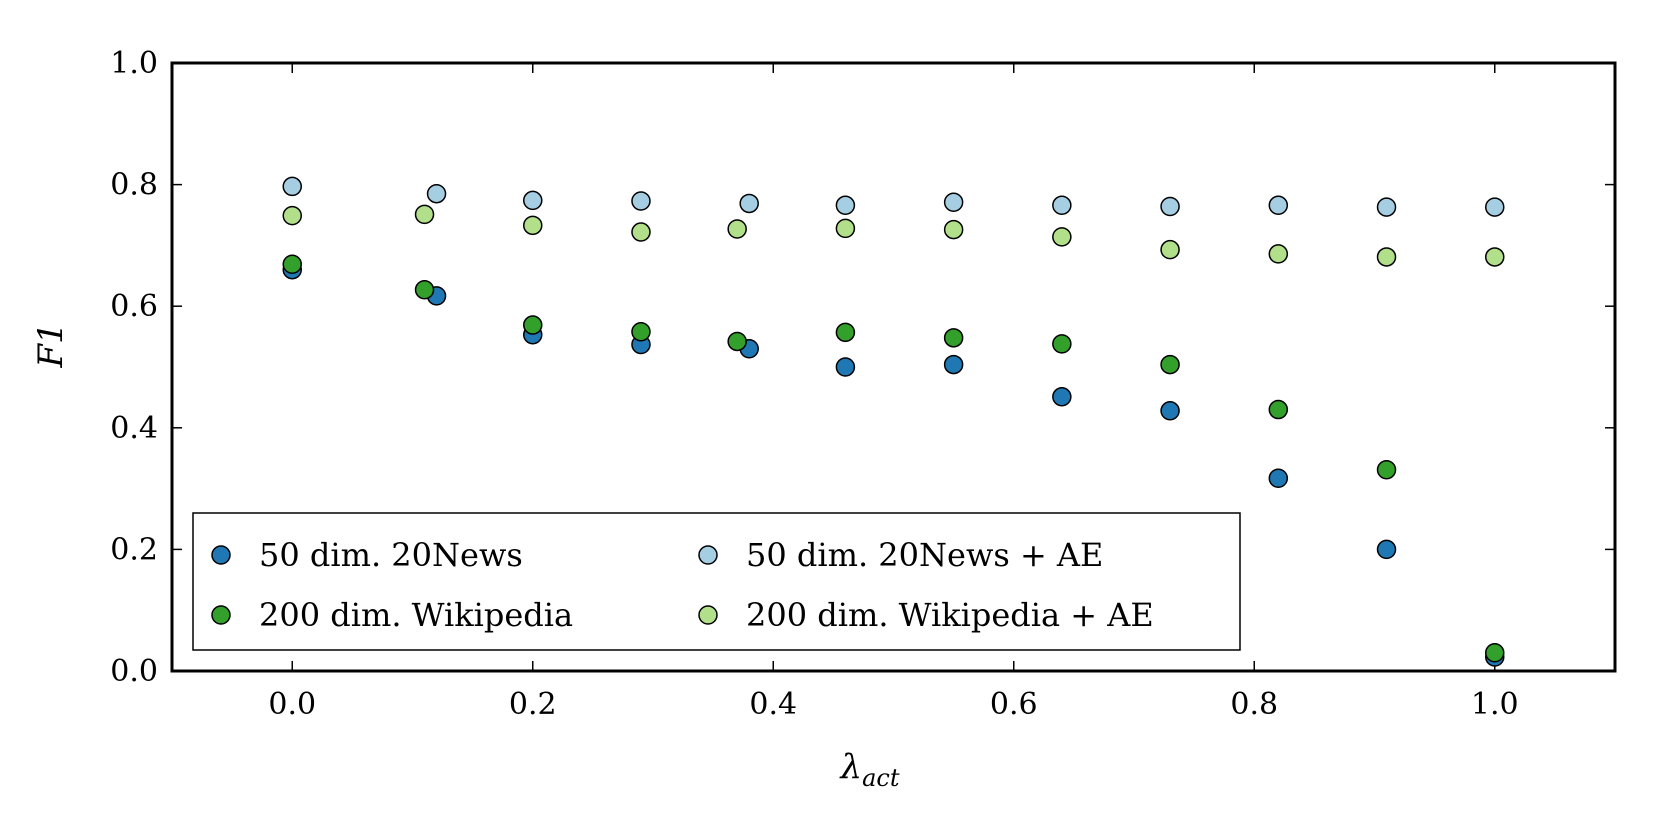  I want to click on legend-label: 200 dim. Wikipedia, so click(416, 615).